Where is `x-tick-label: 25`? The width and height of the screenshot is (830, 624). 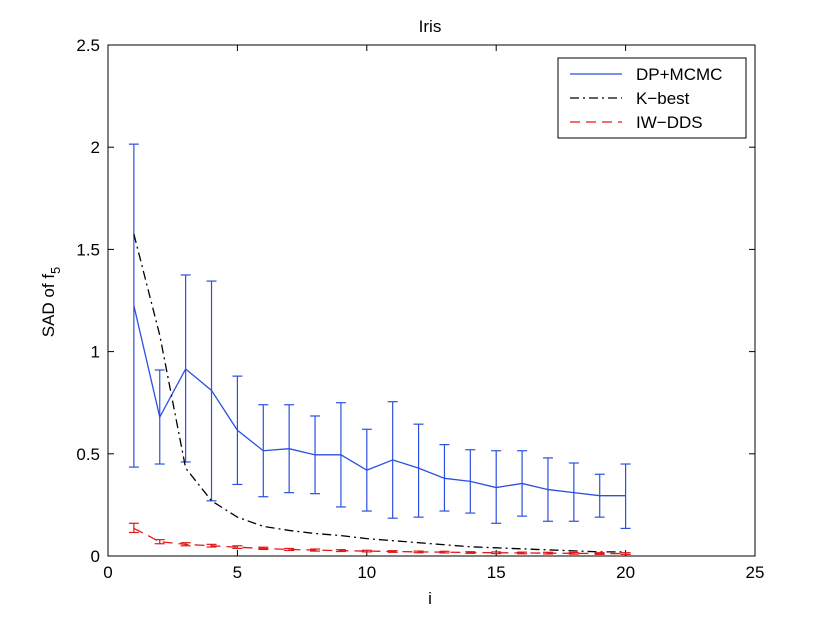 x-tick-label: 25 is located at coordinates (755, 572).